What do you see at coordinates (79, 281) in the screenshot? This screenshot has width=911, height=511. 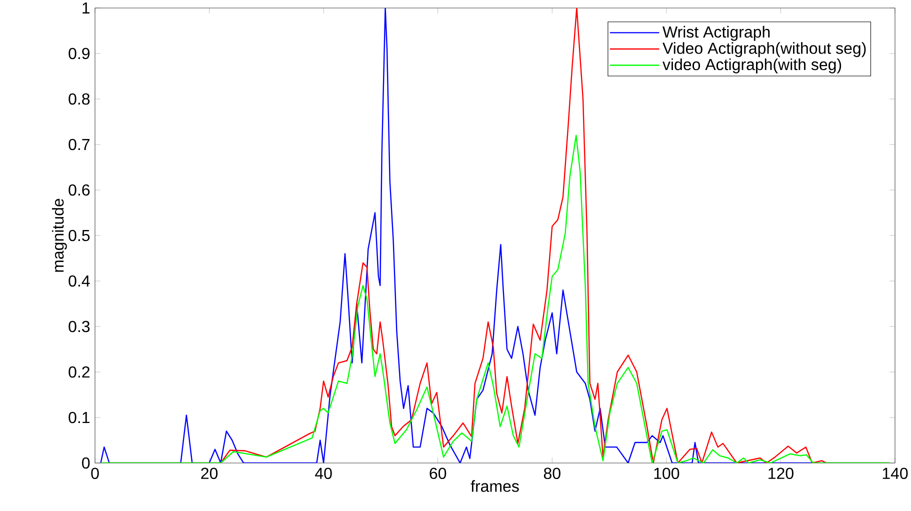 I see `y-tick-label: 0.4` at bounding box center [79, 281].